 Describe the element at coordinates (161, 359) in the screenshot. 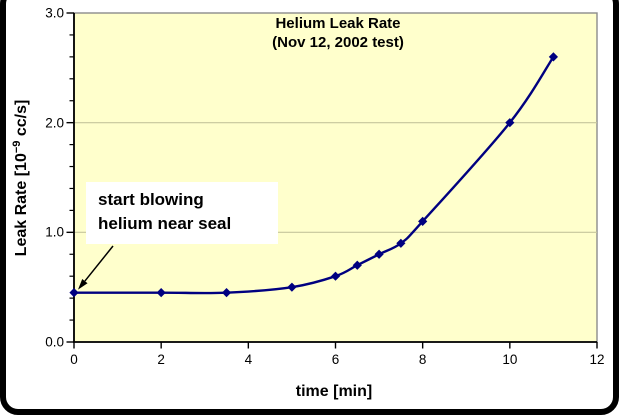

I see `x-tick-label: 2` at that location.